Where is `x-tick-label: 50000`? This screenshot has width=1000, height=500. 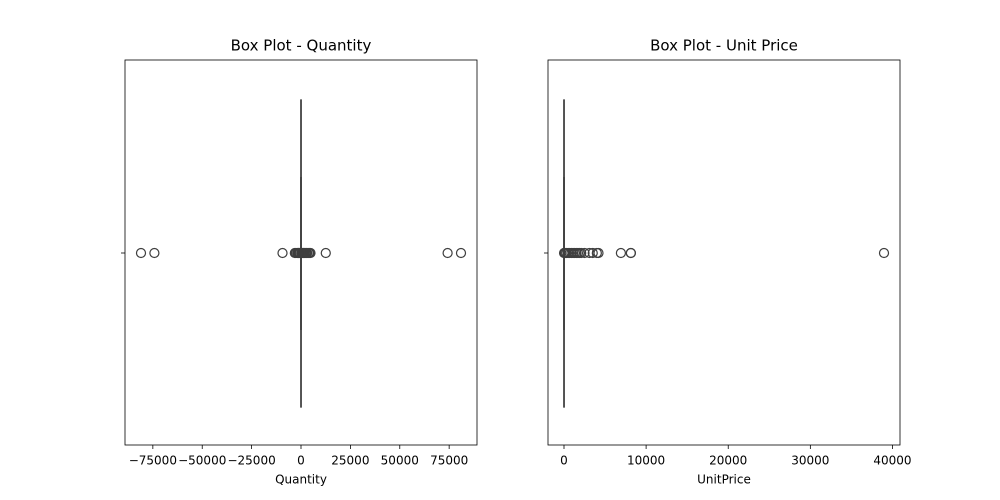
x-tick-label: 50000 is located at coordinates (400, 461).